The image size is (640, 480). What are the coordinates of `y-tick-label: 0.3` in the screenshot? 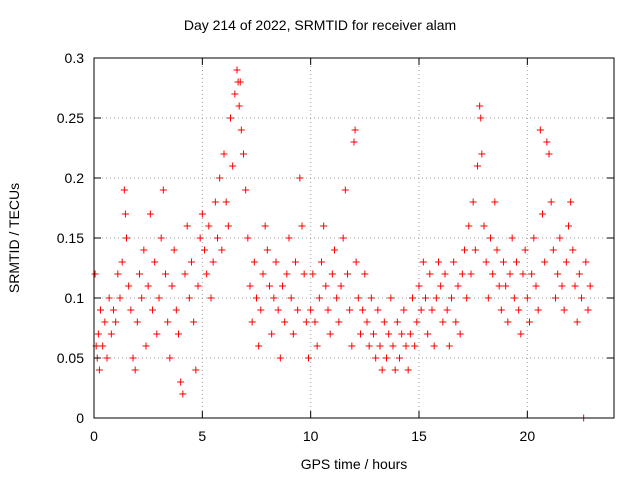 It's located at (75, 58).